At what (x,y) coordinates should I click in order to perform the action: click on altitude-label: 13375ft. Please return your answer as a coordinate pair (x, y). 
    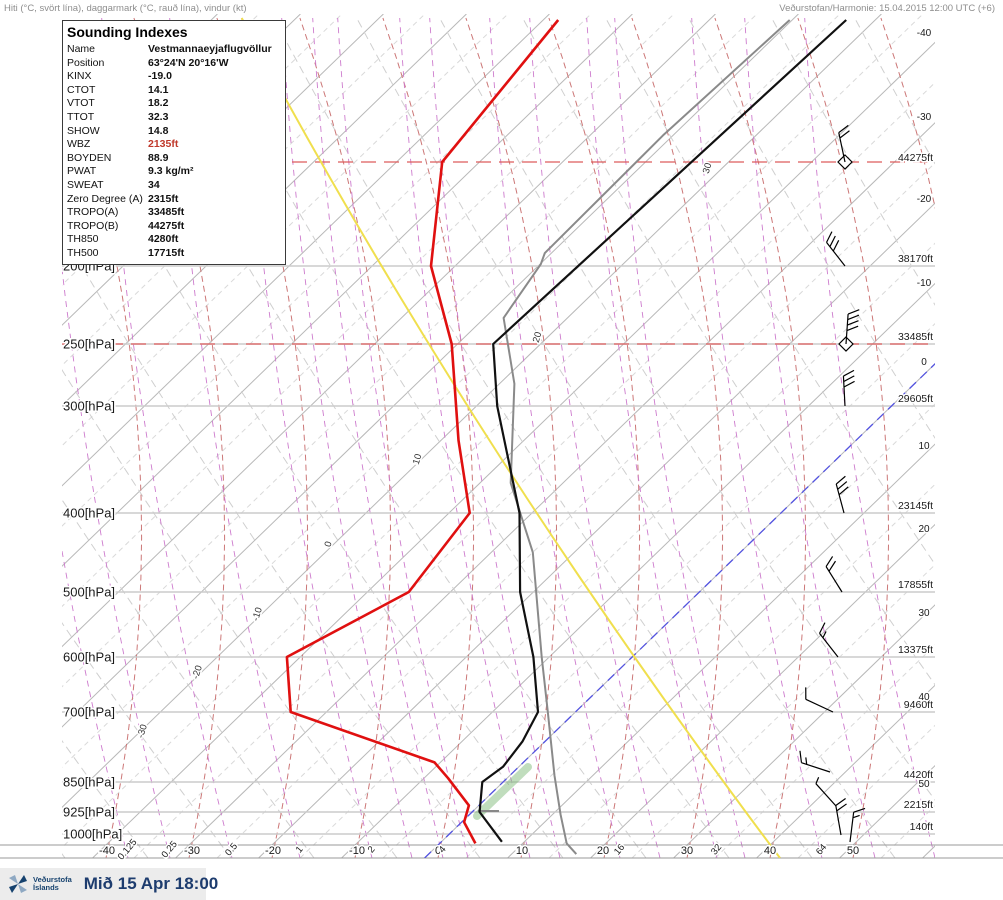
    Looking at the image, I should click on (915, 650).